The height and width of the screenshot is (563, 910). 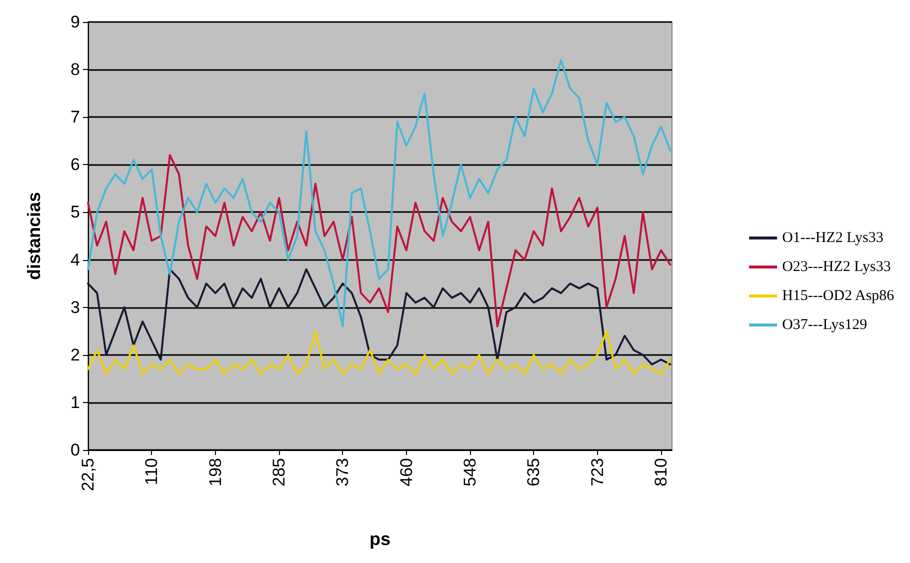 What do you see at coordinates (342, 472) in the screenshot?
I see `x-tick-label: 373` at bounding box center [342, 472].